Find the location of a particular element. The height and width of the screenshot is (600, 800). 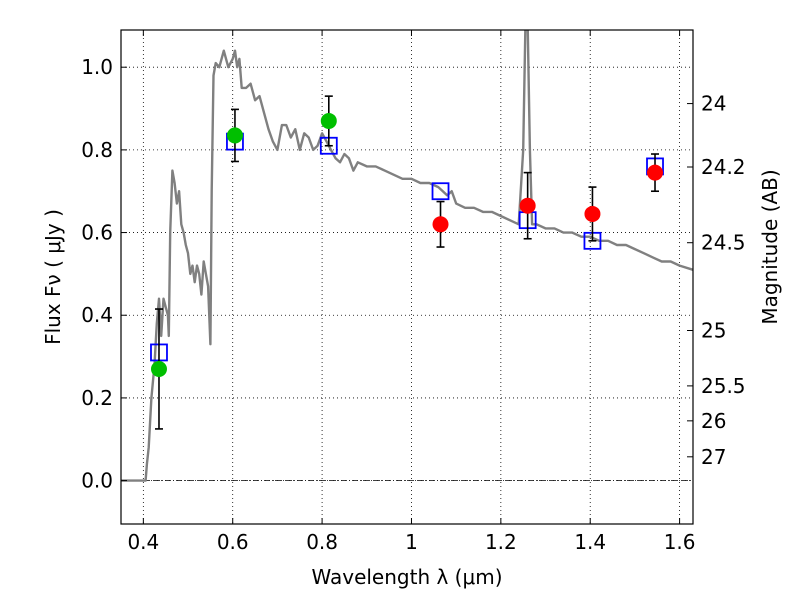

mag-tick-label: 27 is located at coordinates (713, 457).